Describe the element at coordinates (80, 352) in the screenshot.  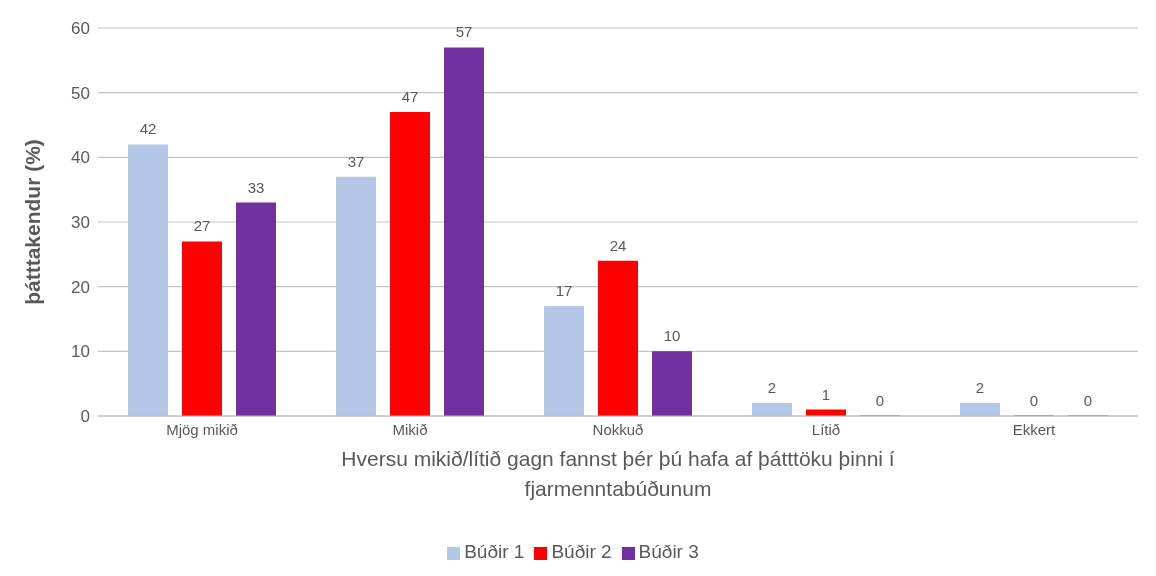
I see `y-tick-label: 10` at that location.